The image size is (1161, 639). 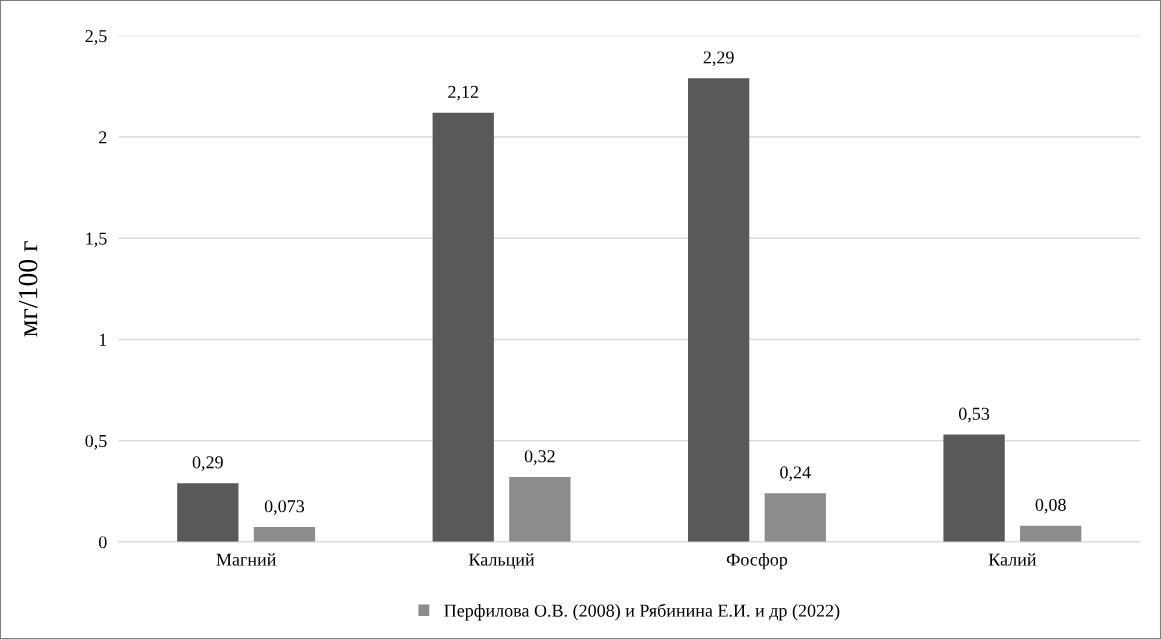 I want to click on data-label: 0,29, so click(x=207, y=463).